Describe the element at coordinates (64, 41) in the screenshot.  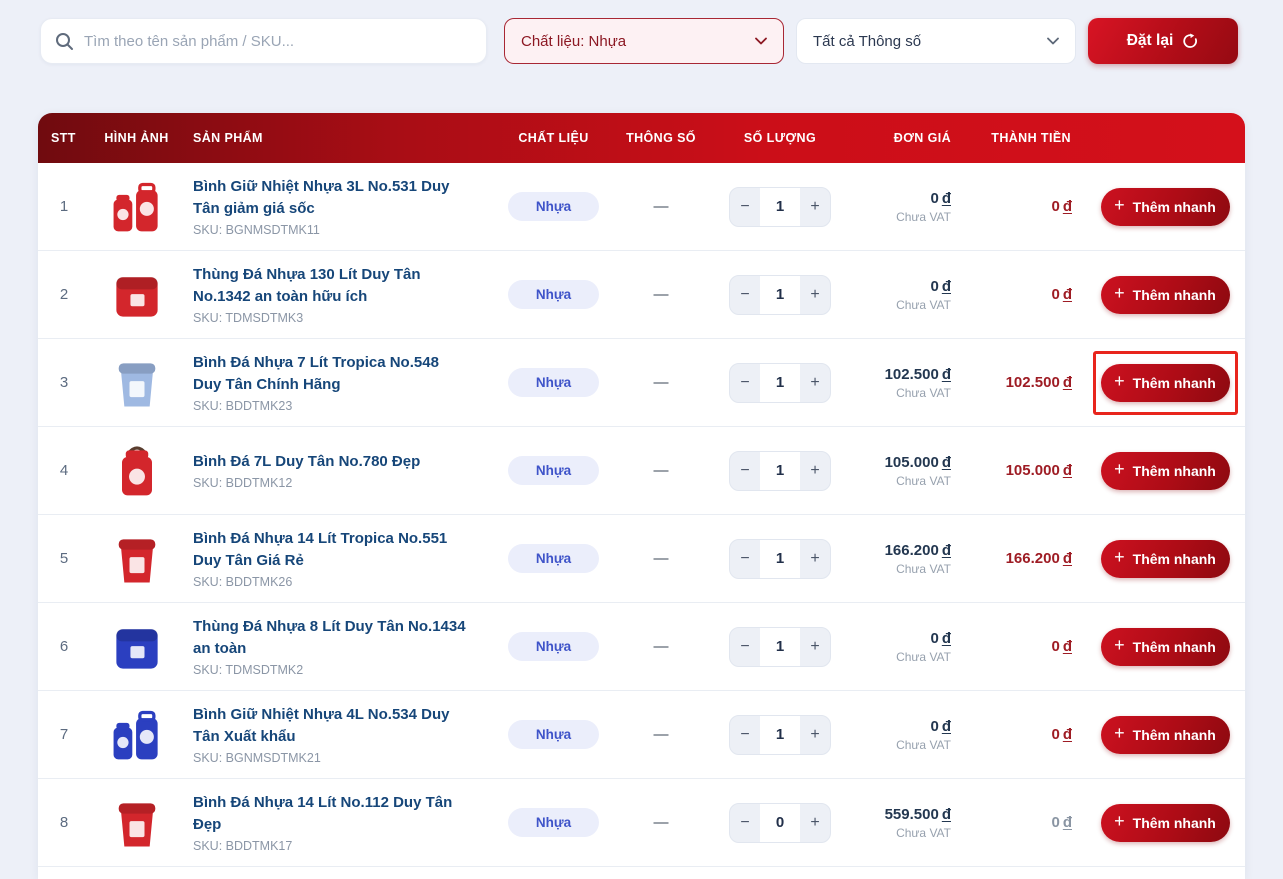
I see `search-icon` at that location.